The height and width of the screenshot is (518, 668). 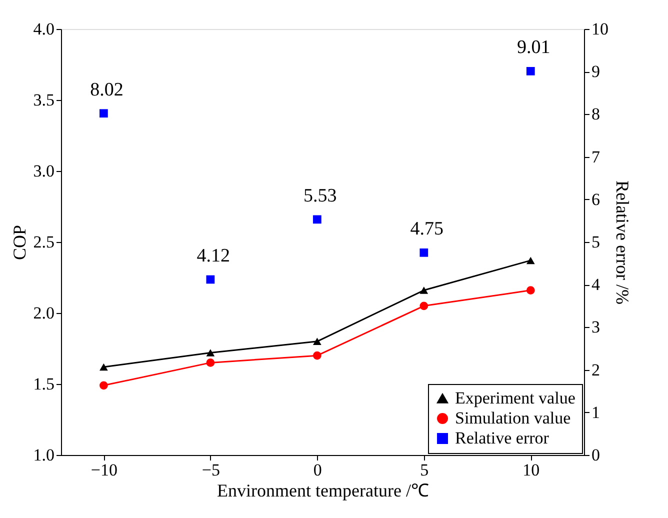 I want to click on x-tick-label: −10, so click(x=104, y=470).